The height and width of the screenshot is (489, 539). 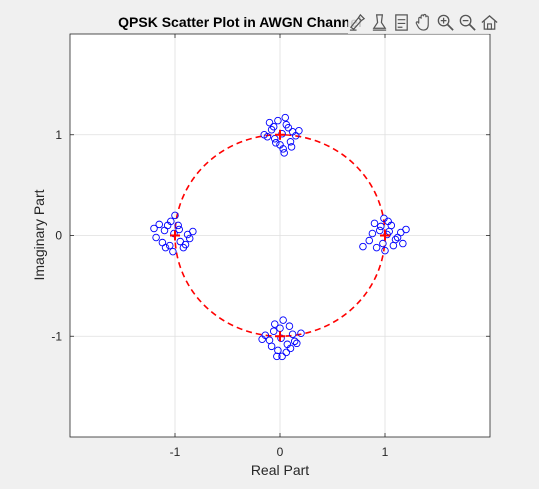 I want to click on zoom-in-button, so click(x=445, y=22).